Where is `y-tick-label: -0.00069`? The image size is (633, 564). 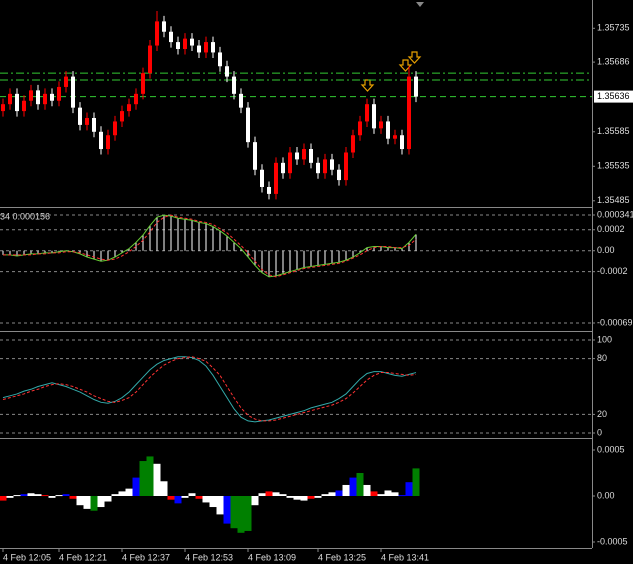
y-tick-label: -0.00069 is located at coordinates (615, 322).